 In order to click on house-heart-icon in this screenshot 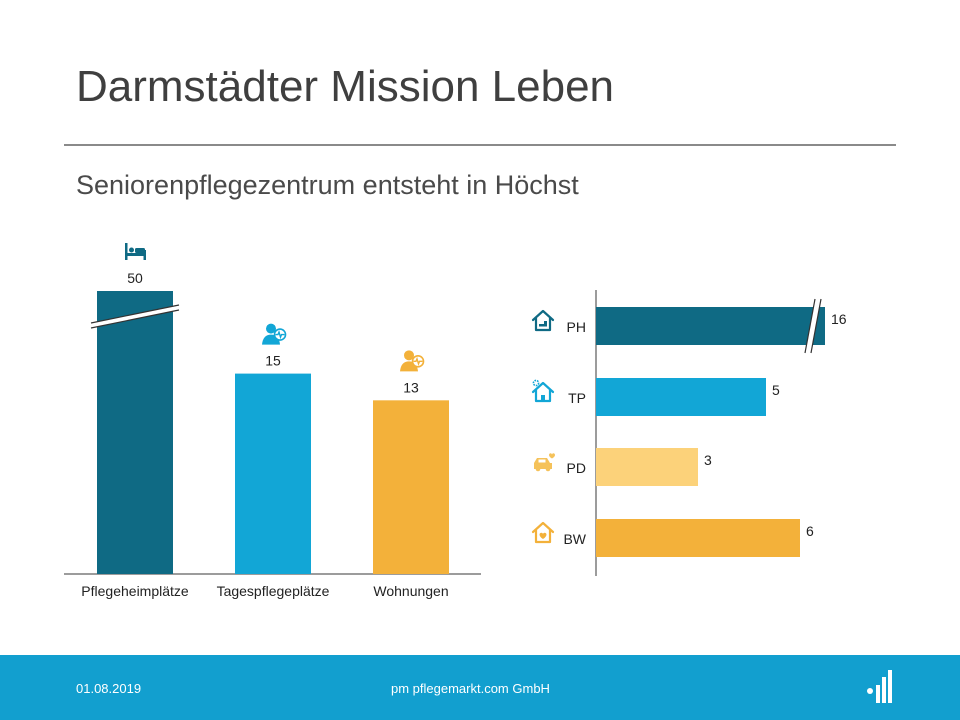, I will do `click(543, 532)`.